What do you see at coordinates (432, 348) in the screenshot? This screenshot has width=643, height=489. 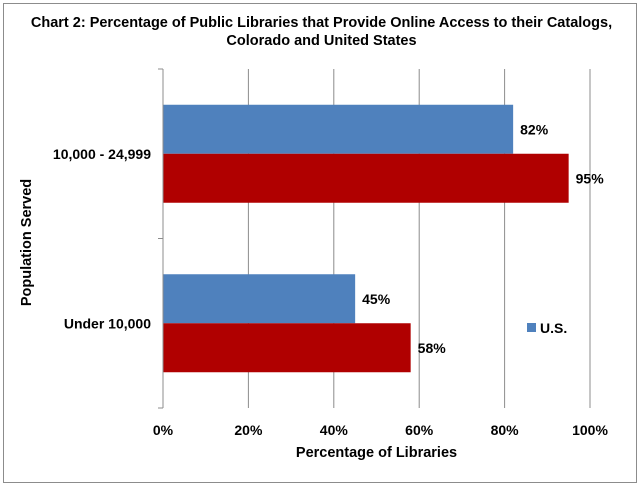 I see `data-label: 58%` at bounding box center [432, 348].